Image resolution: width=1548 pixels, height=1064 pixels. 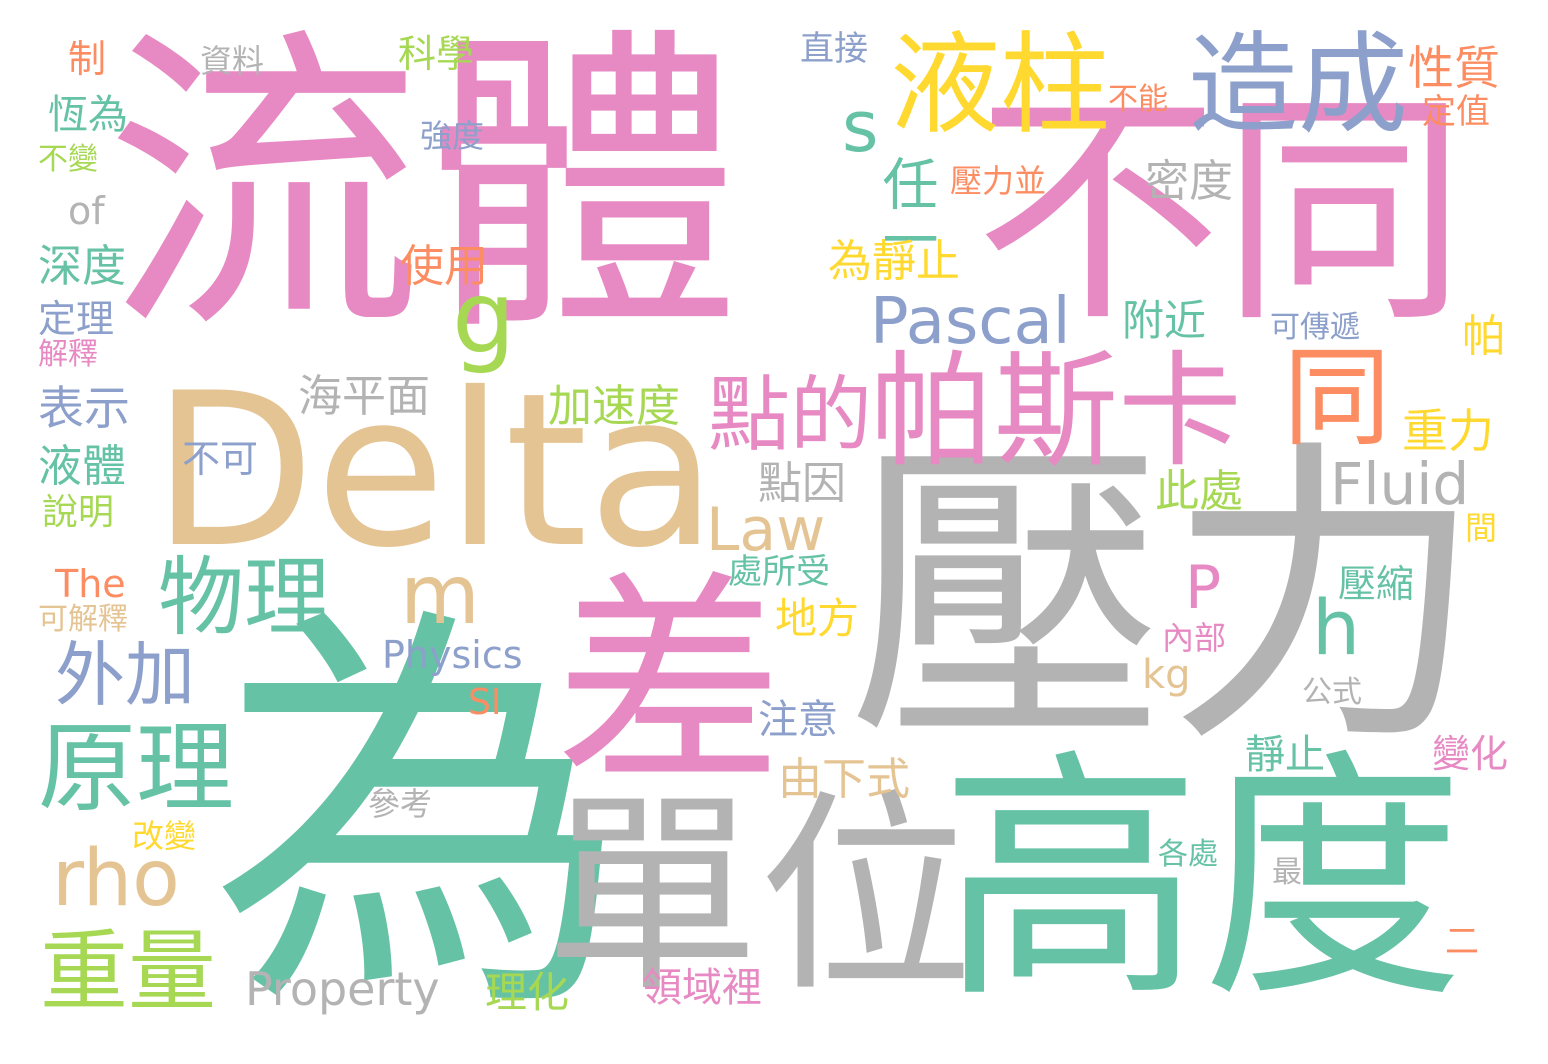 What do you see at coordinates (440, 595) in the screenshot?
I see `word-m: m` at bounding box center [440, 595].